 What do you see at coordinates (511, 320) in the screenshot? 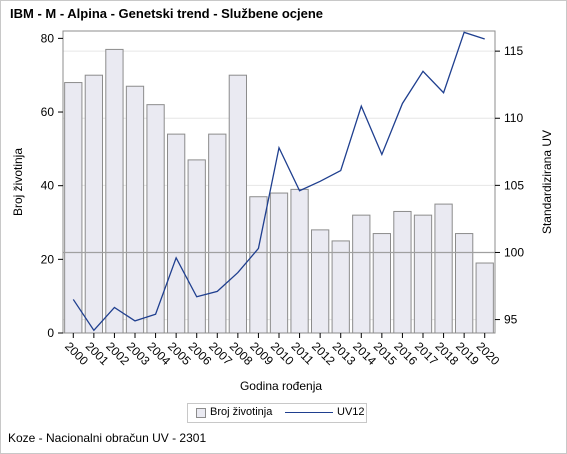
I see `y2-tick-label: 95` at bounding box center [511, 320].